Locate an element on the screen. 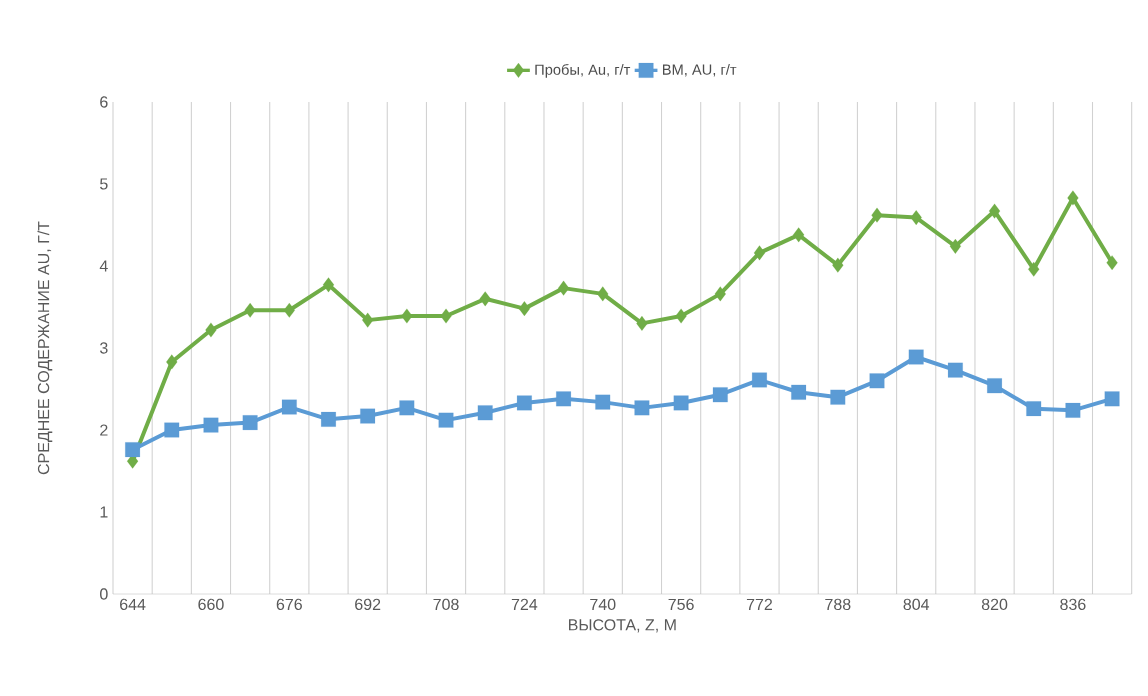 This screenshot has width=1148, height=696. legend-label: Пробы, Au, г/т is located at coordinates (583, 70).